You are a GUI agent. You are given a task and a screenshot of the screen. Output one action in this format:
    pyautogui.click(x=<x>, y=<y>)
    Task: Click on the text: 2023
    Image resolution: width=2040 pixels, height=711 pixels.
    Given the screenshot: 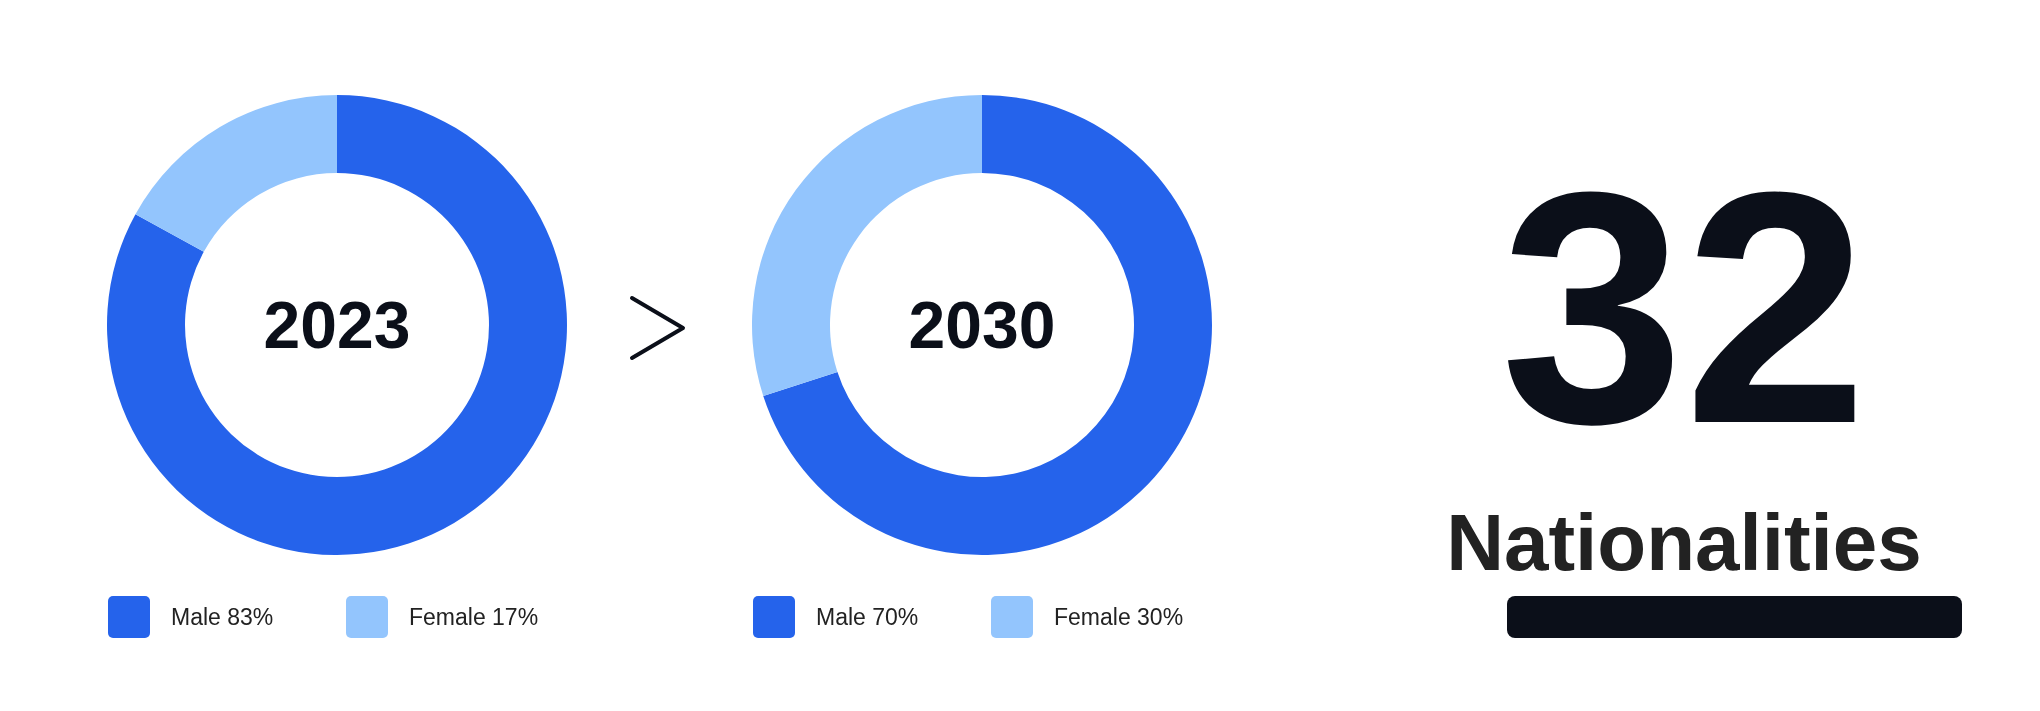 What is the action you would take?
    pyautogui.click(x=337, y=325)
    